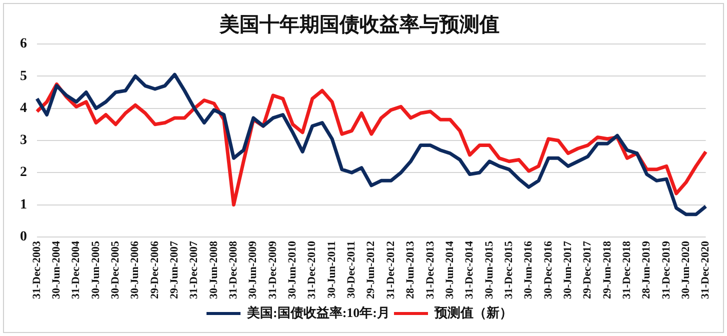  Describe the element at coordinates (686, 269) in the screenshot. I see `x-tick-label: 30-Jun-2020` at that location.